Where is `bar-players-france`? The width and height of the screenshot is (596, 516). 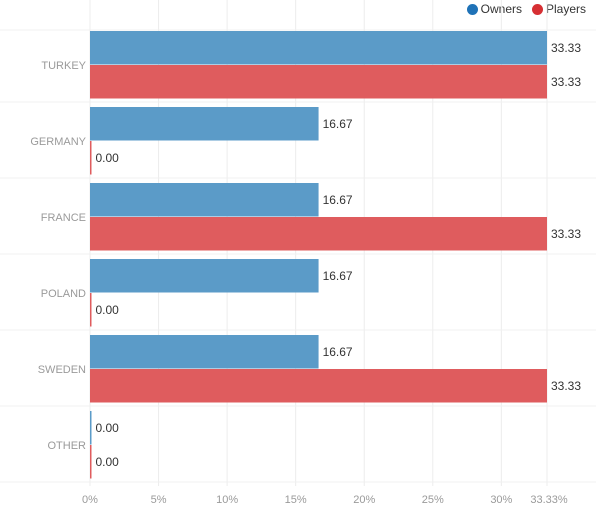
bar-players-france is located at coordinates (318, 234).